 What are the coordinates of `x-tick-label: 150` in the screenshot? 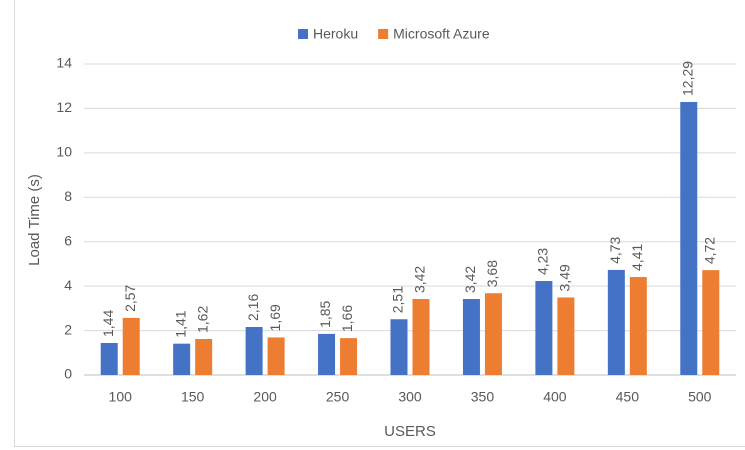 It's located at (193, 397).